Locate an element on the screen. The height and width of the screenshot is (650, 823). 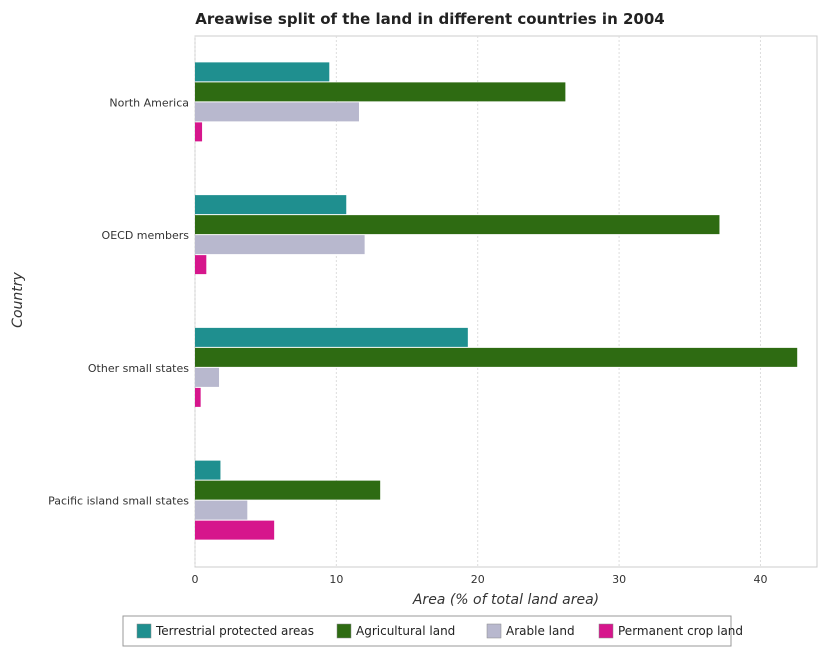
y-tick-label: Other small states is located at coordinates (138, 368).